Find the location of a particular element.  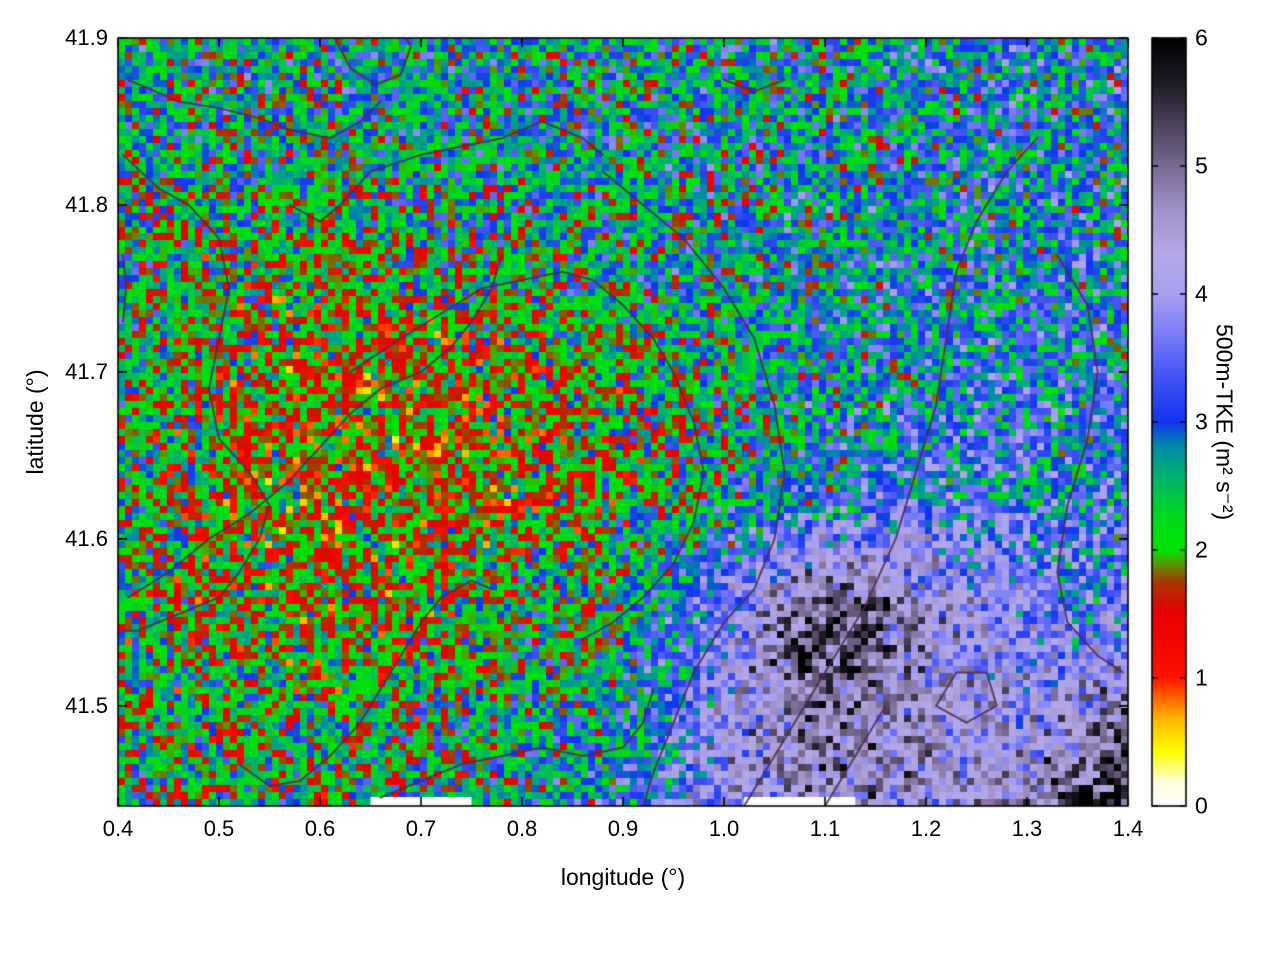

y-tick-label: 41.6 is located at coordinates (86, 538).